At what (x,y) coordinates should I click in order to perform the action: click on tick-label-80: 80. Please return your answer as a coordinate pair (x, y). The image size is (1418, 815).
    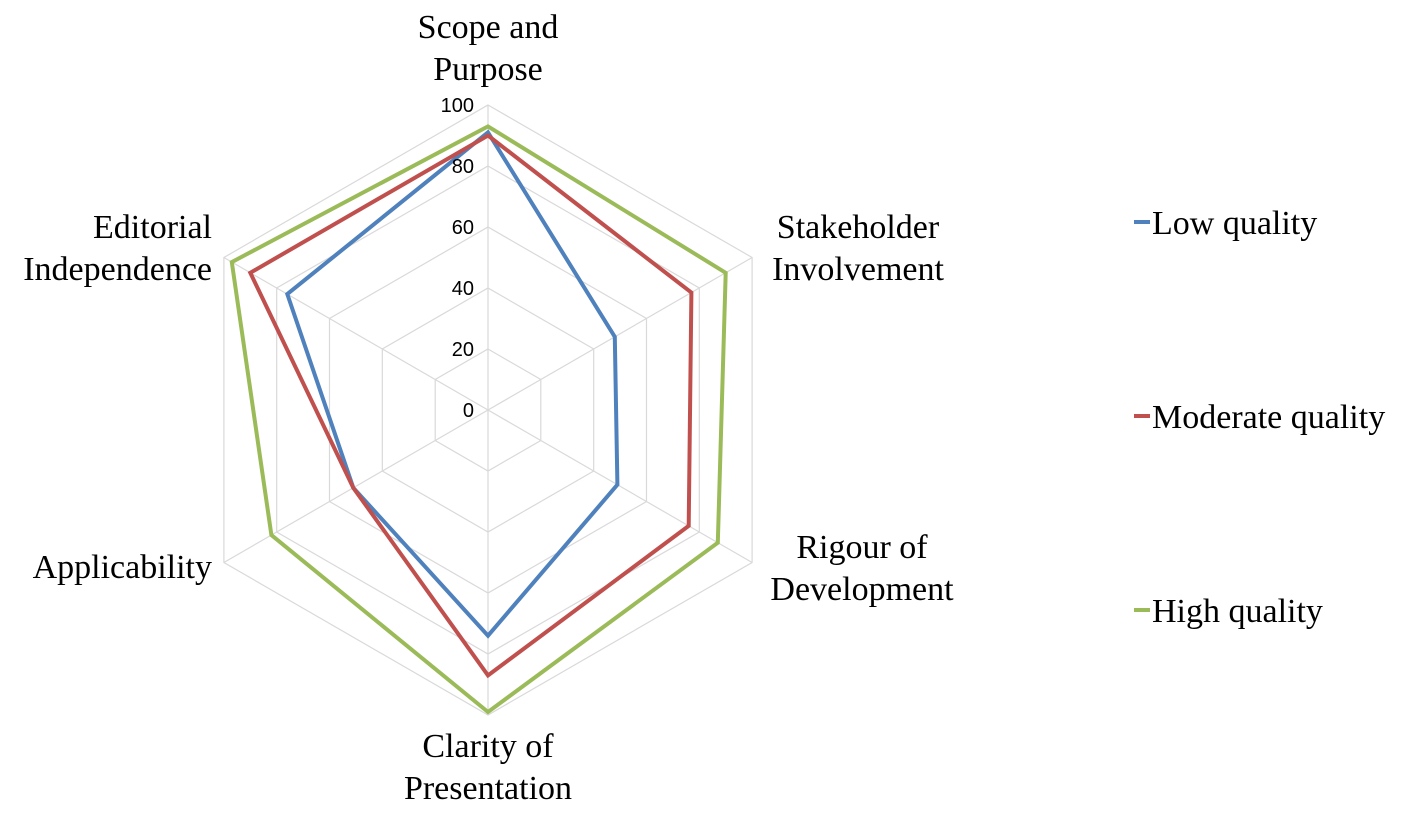
    Looking at the image, I should click on (463, 167).